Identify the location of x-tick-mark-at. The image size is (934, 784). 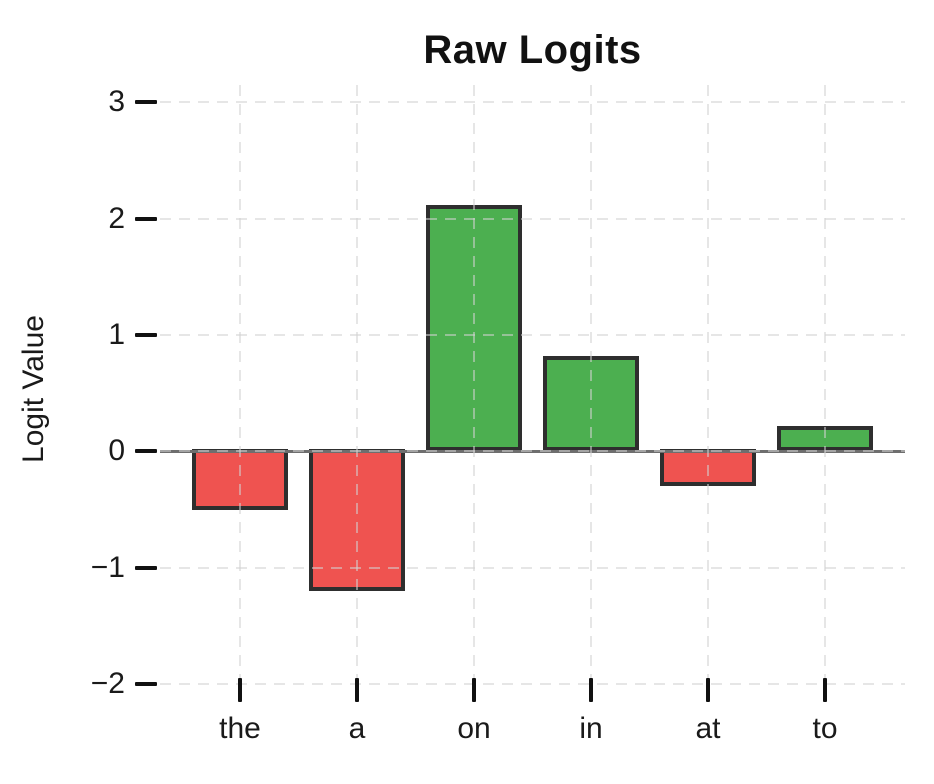
(708, 690).